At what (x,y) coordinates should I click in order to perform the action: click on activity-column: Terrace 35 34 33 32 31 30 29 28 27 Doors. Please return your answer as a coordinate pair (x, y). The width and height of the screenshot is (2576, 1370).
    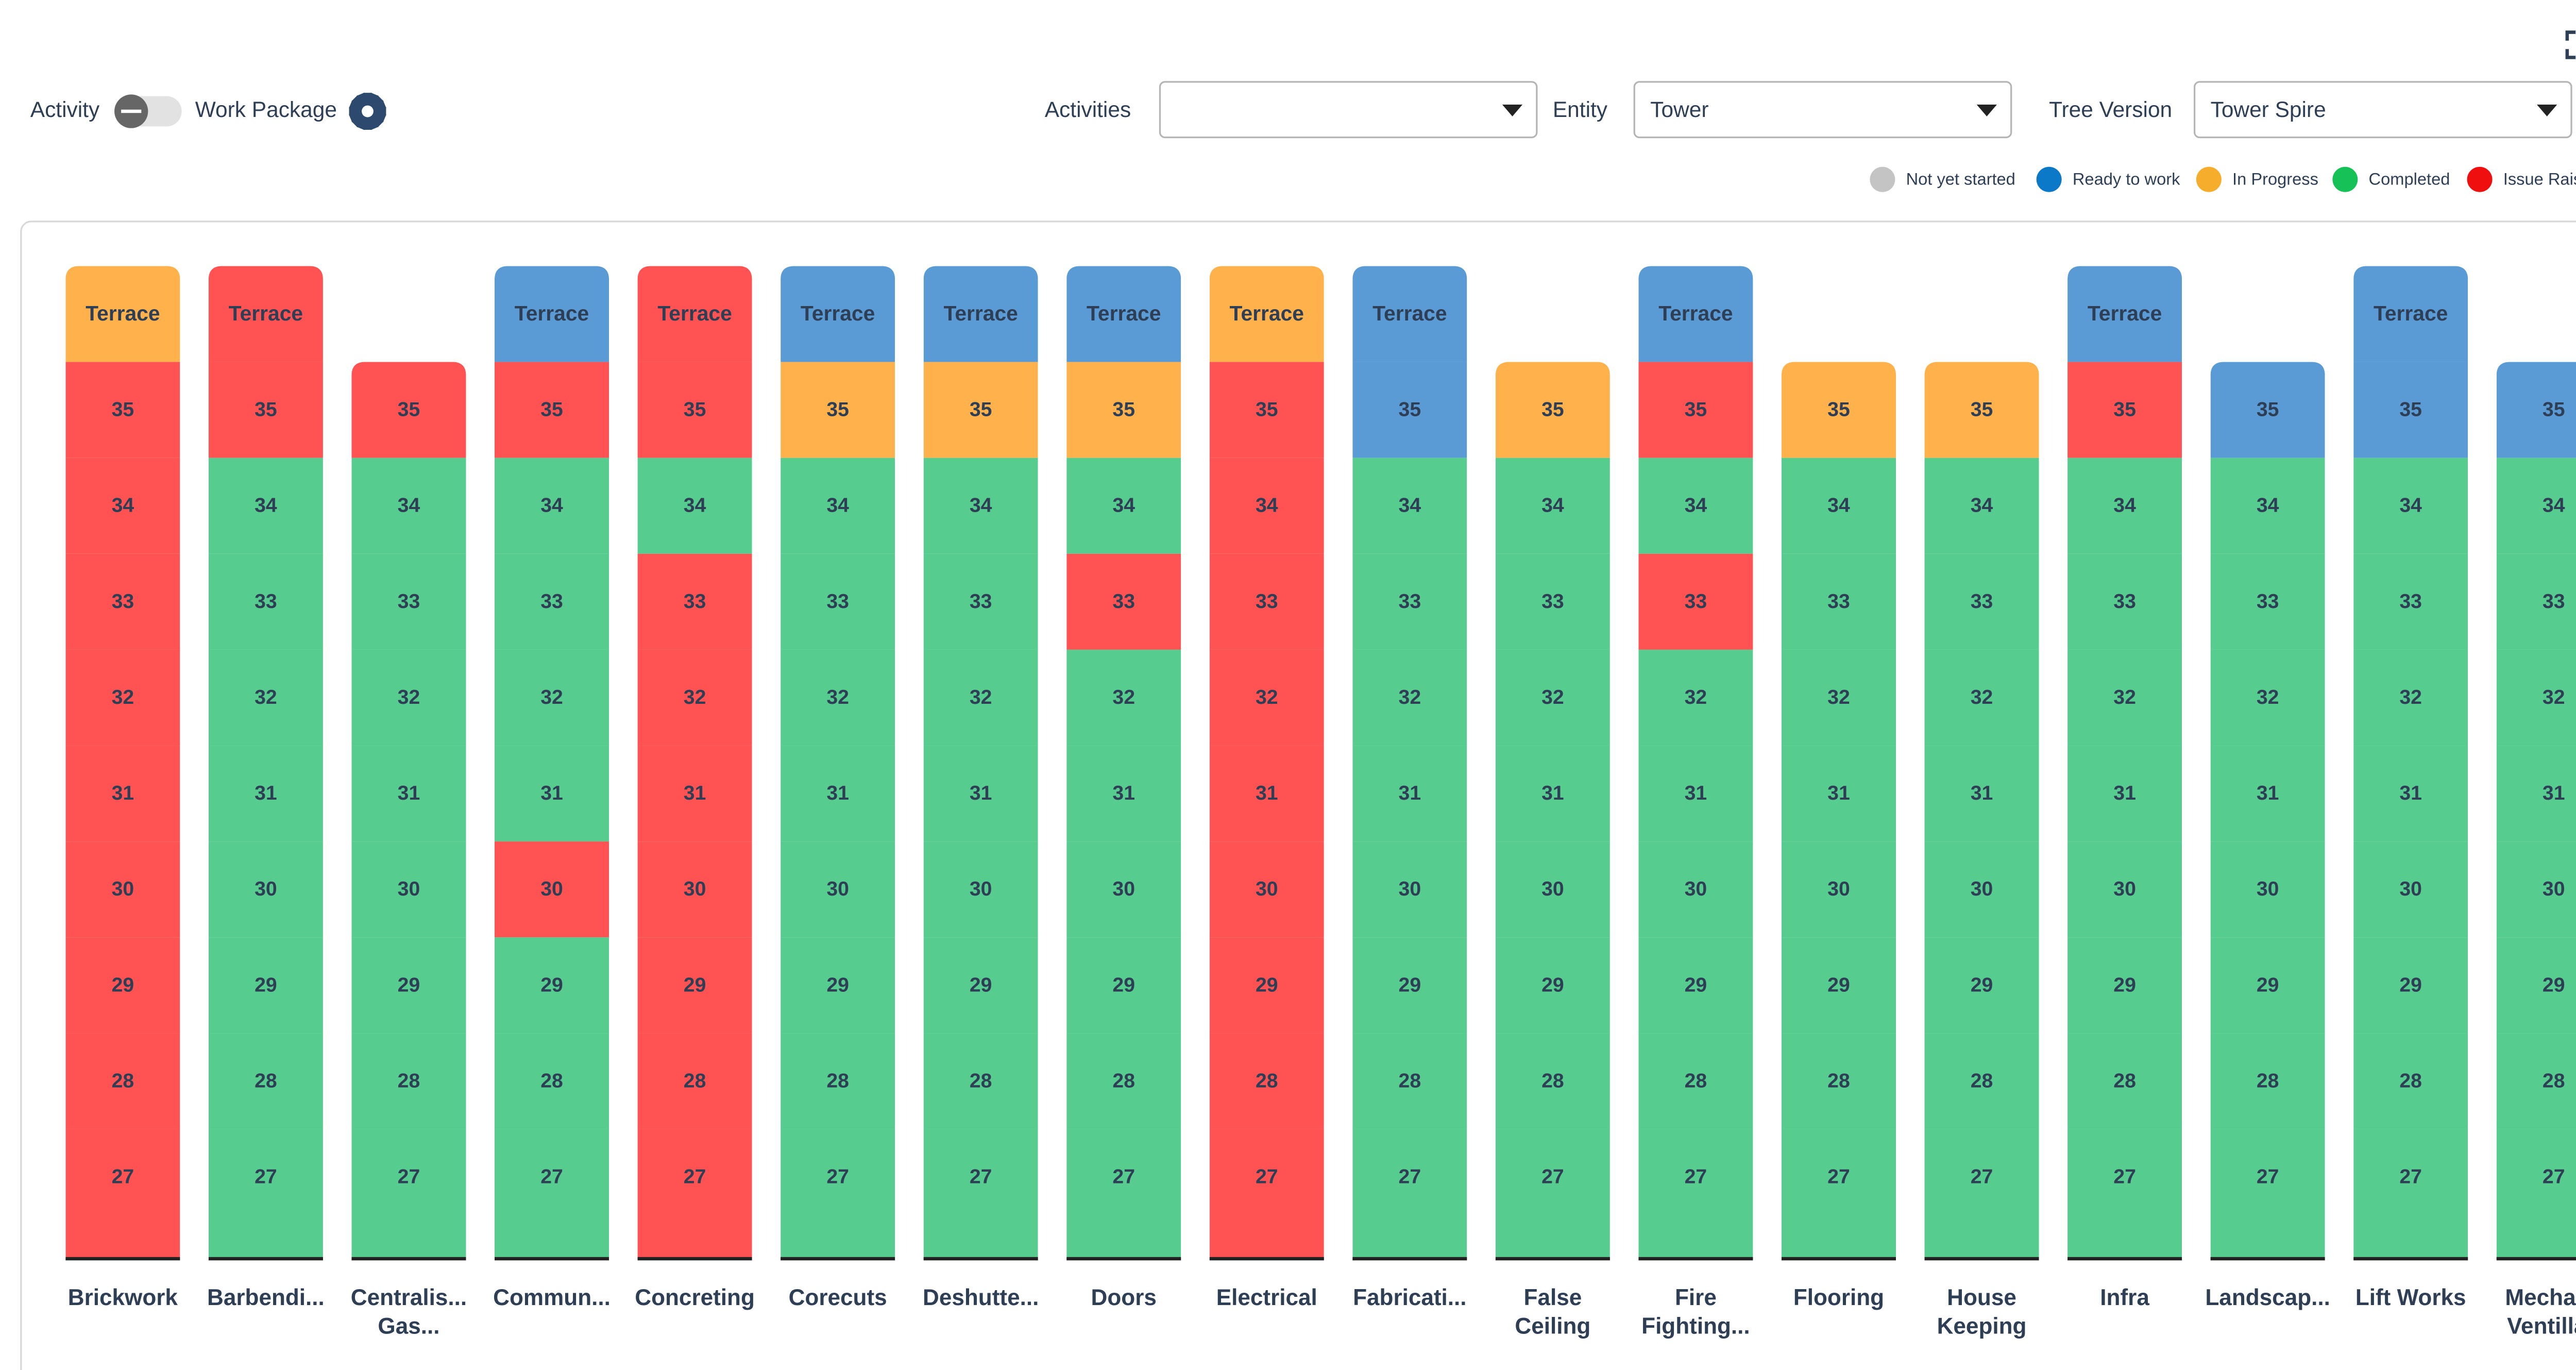
    Looking at the image, I should click on (1123, 788).